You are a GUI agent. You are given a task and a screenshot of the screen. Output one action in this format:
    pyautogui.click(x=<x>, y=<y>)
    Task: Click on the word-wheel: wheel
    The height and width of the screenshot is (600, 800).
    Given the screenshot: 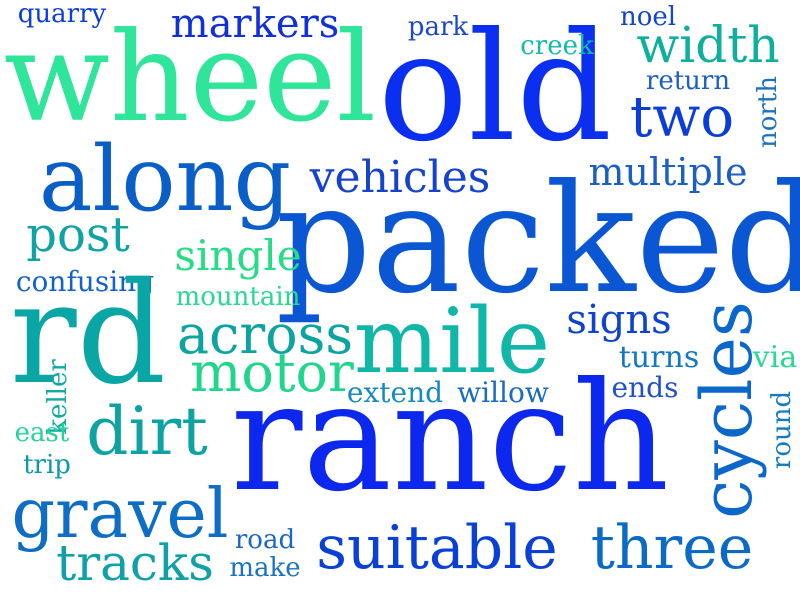 What is the action you would take?
    pyautogui.click(x=190, y=78)
    